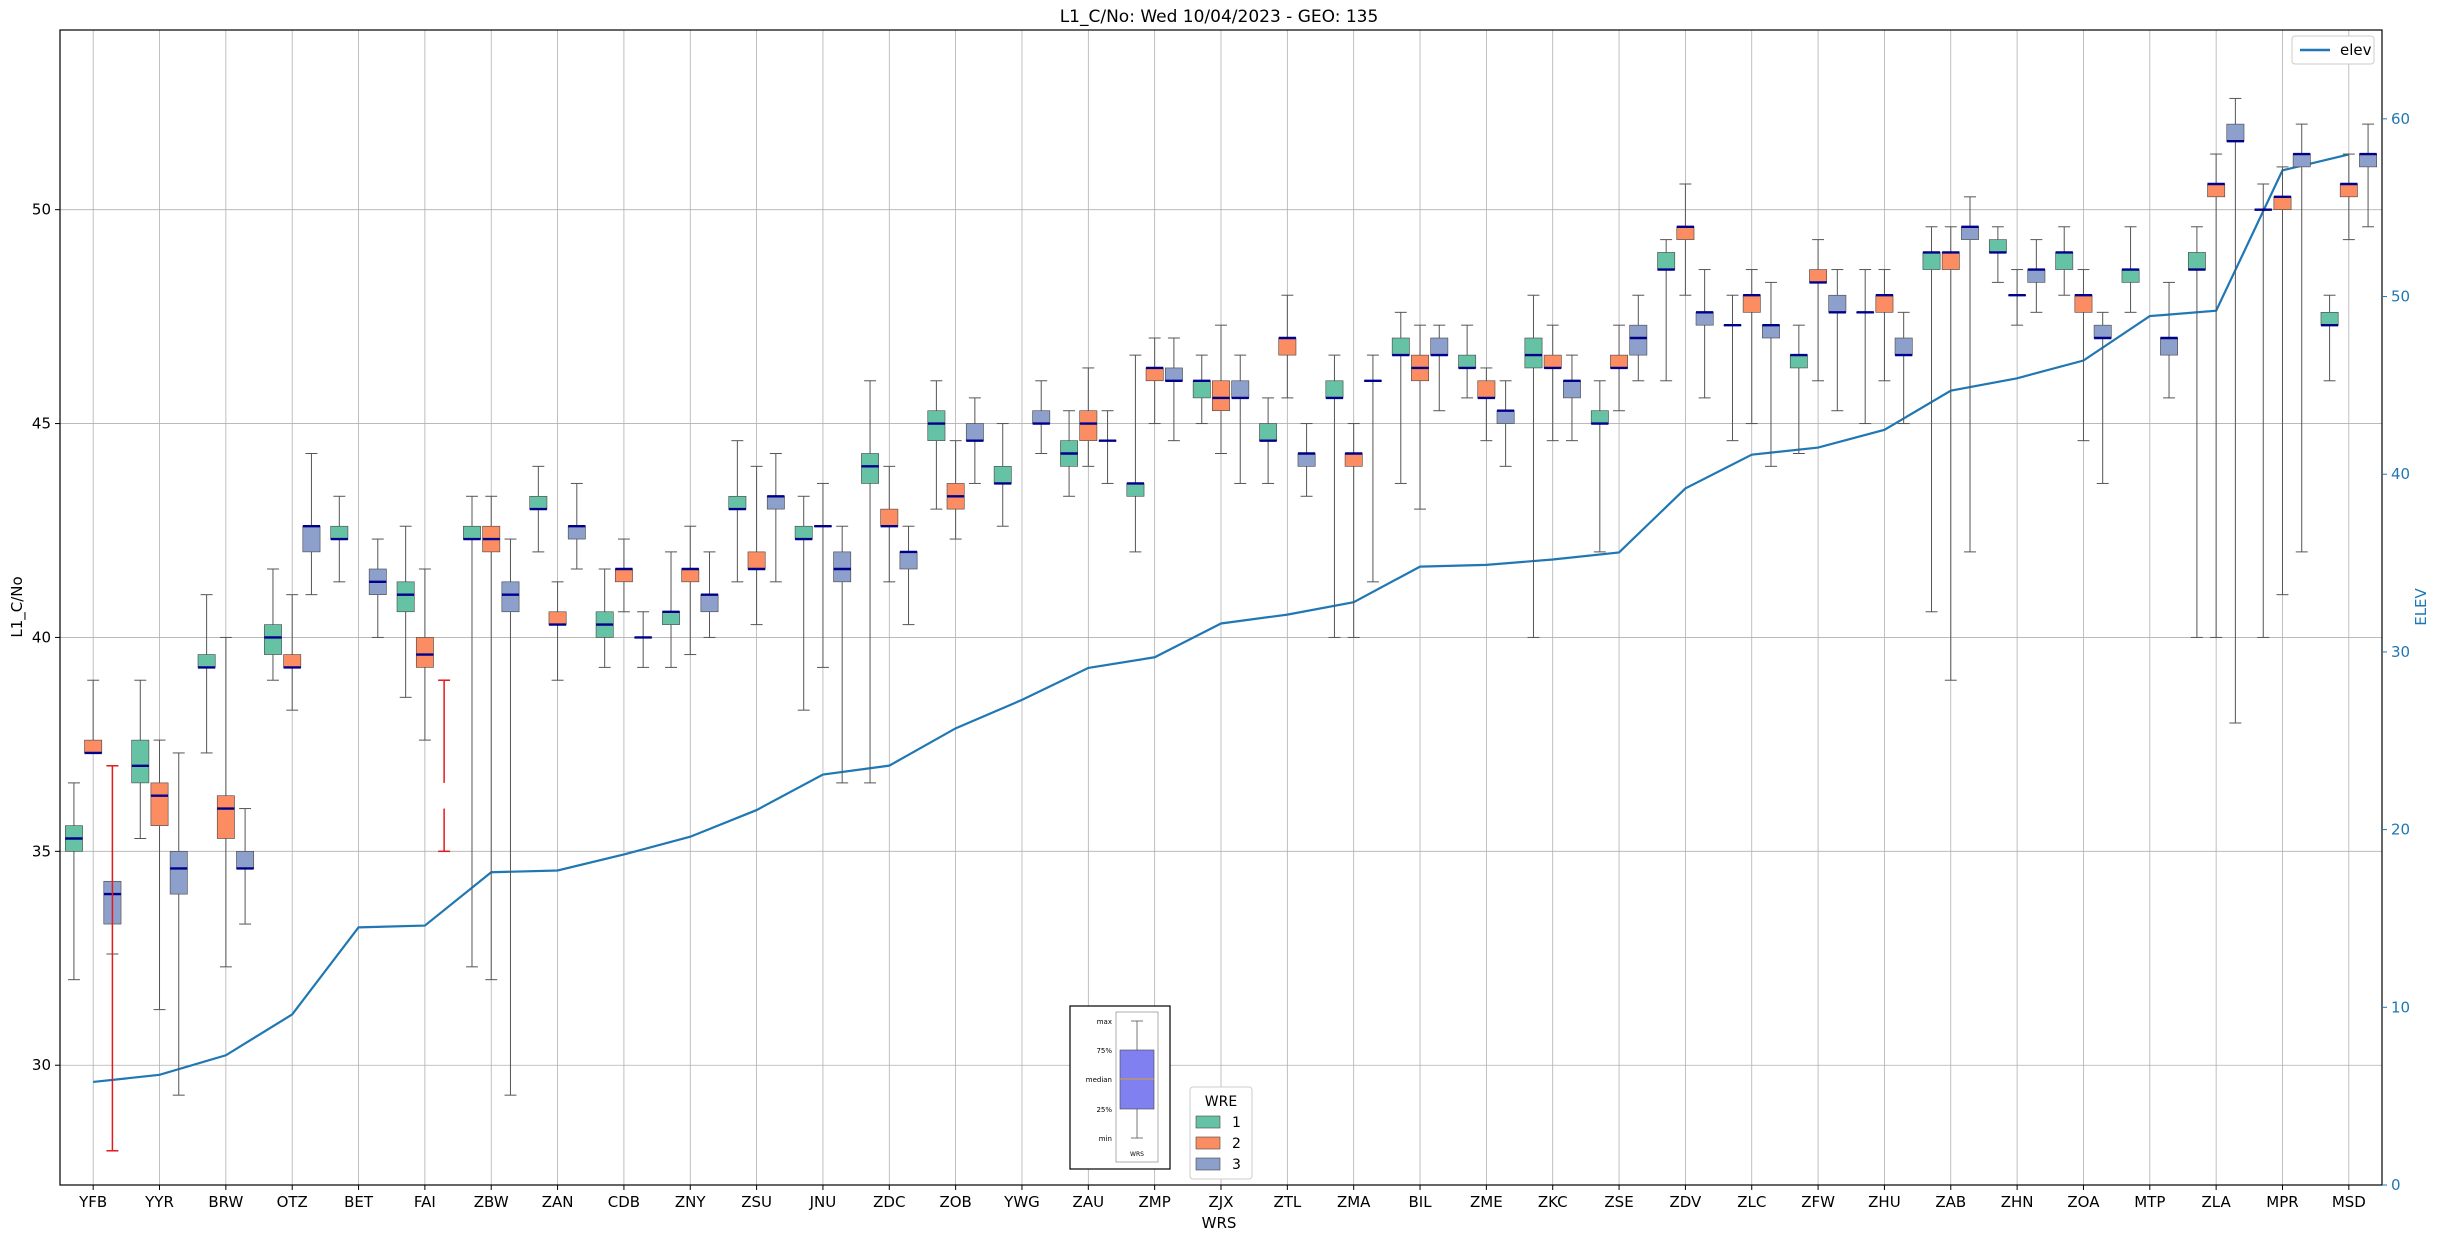 The image size is (2439, 1238). I want to click on x-tick-label: ZOB, so click(955, 1202).